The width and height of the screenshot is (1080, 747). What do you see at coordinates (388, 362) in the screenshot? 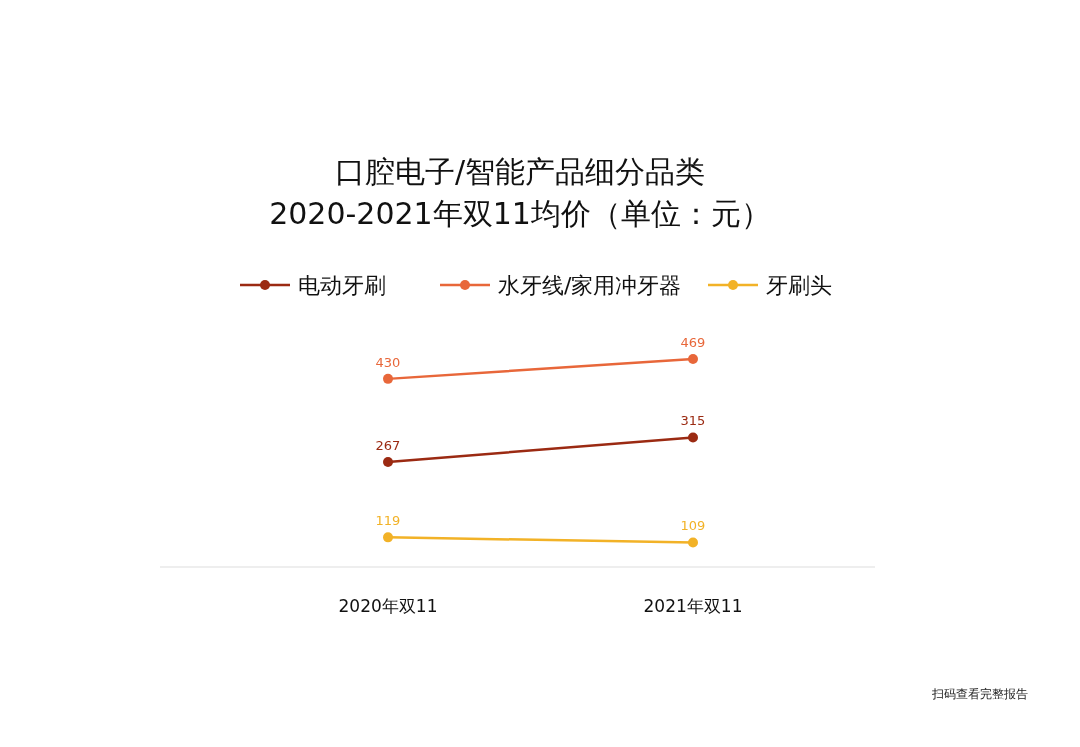
I see `data-label: 430` at bounding box center [388, 362].